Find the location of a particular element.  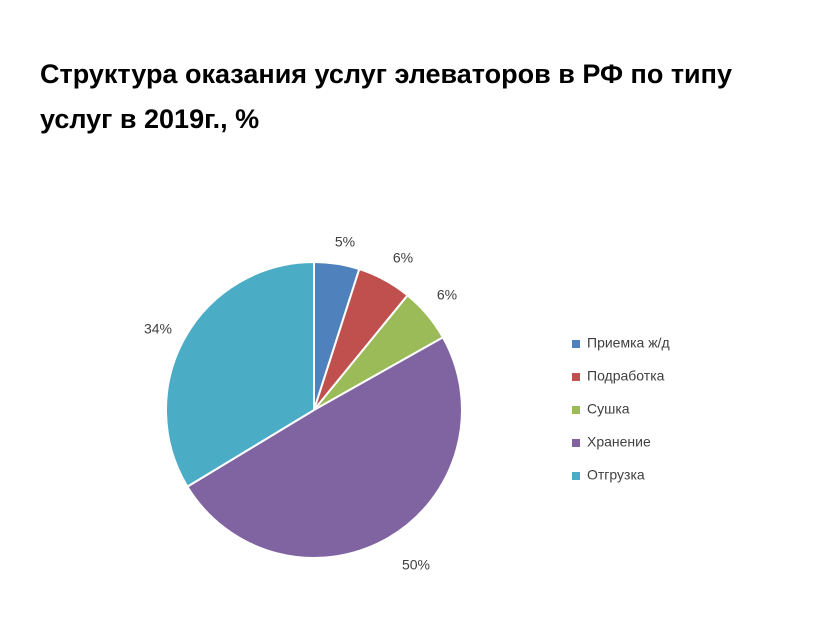

legend-label-5: Отгрузка is located at coordinates (616, 475).